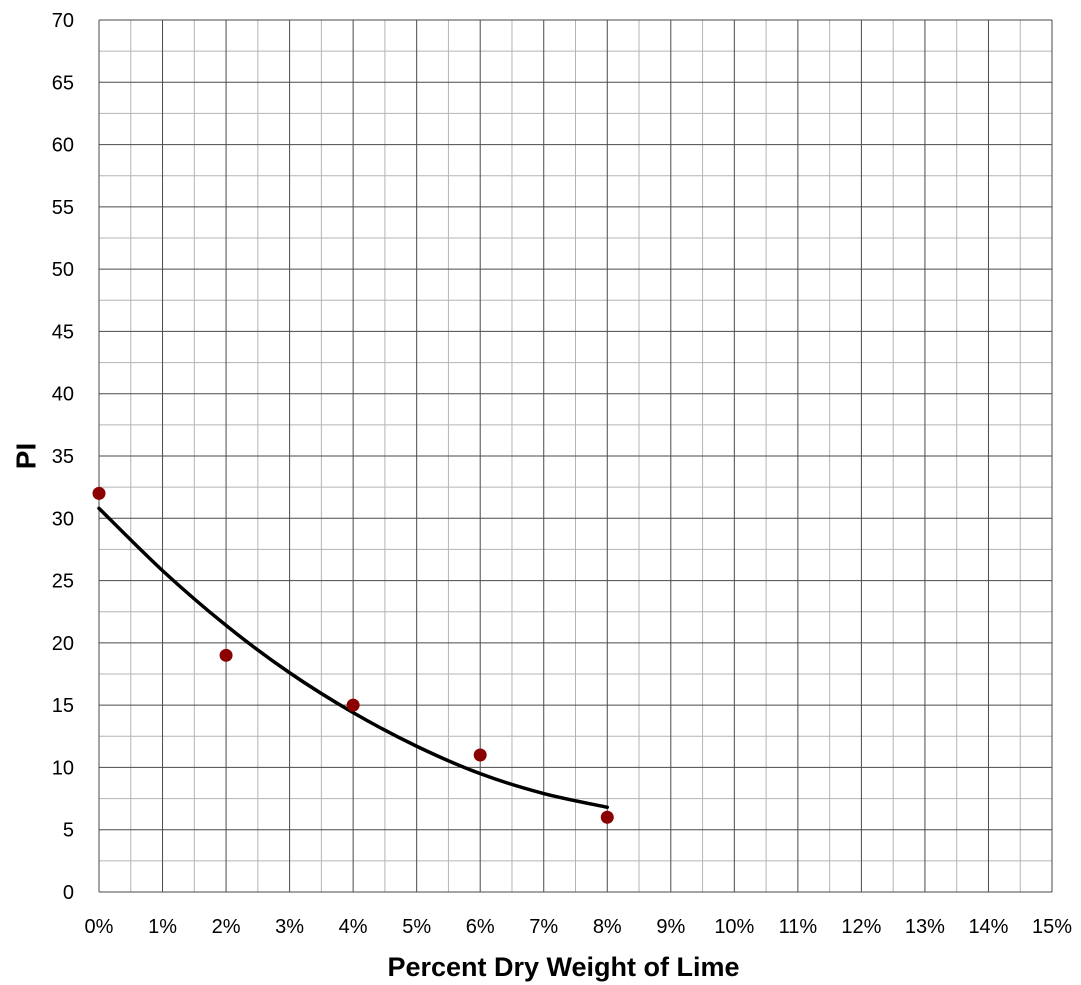 This screenshot has height=985, width=1081. What do you see at coordinates (26, 456) in the screenshot?
I see `y-axis-title: PI` at bounding box center [26, 456].